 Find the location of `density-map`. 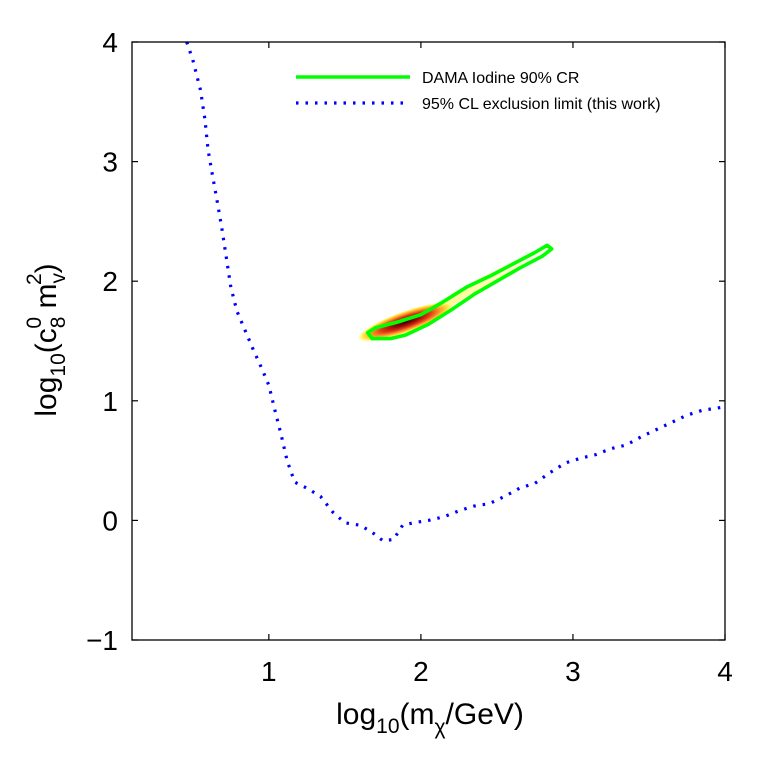

density-map is located at coordinates (467, 287).